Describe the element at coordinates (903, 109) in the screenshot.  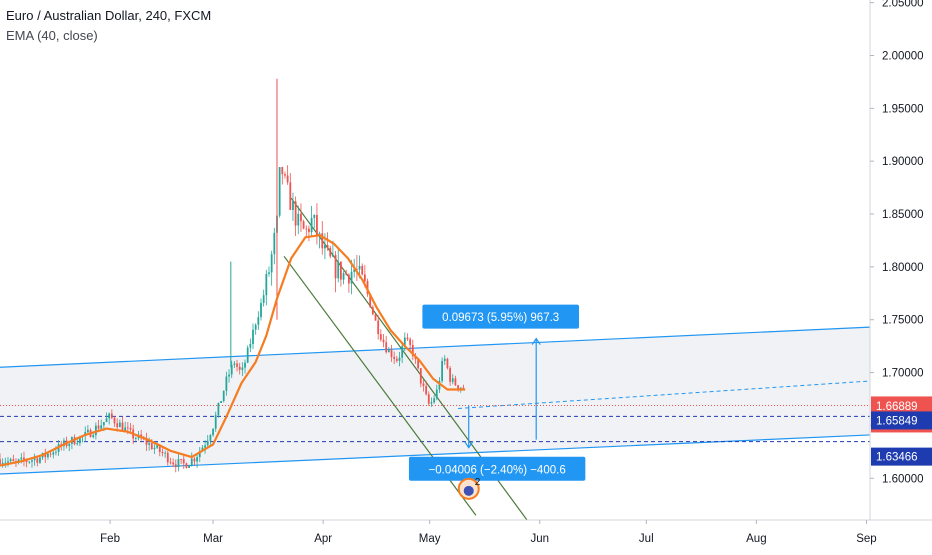
I see `y-axis-tick-label: 1.95000` at that location.